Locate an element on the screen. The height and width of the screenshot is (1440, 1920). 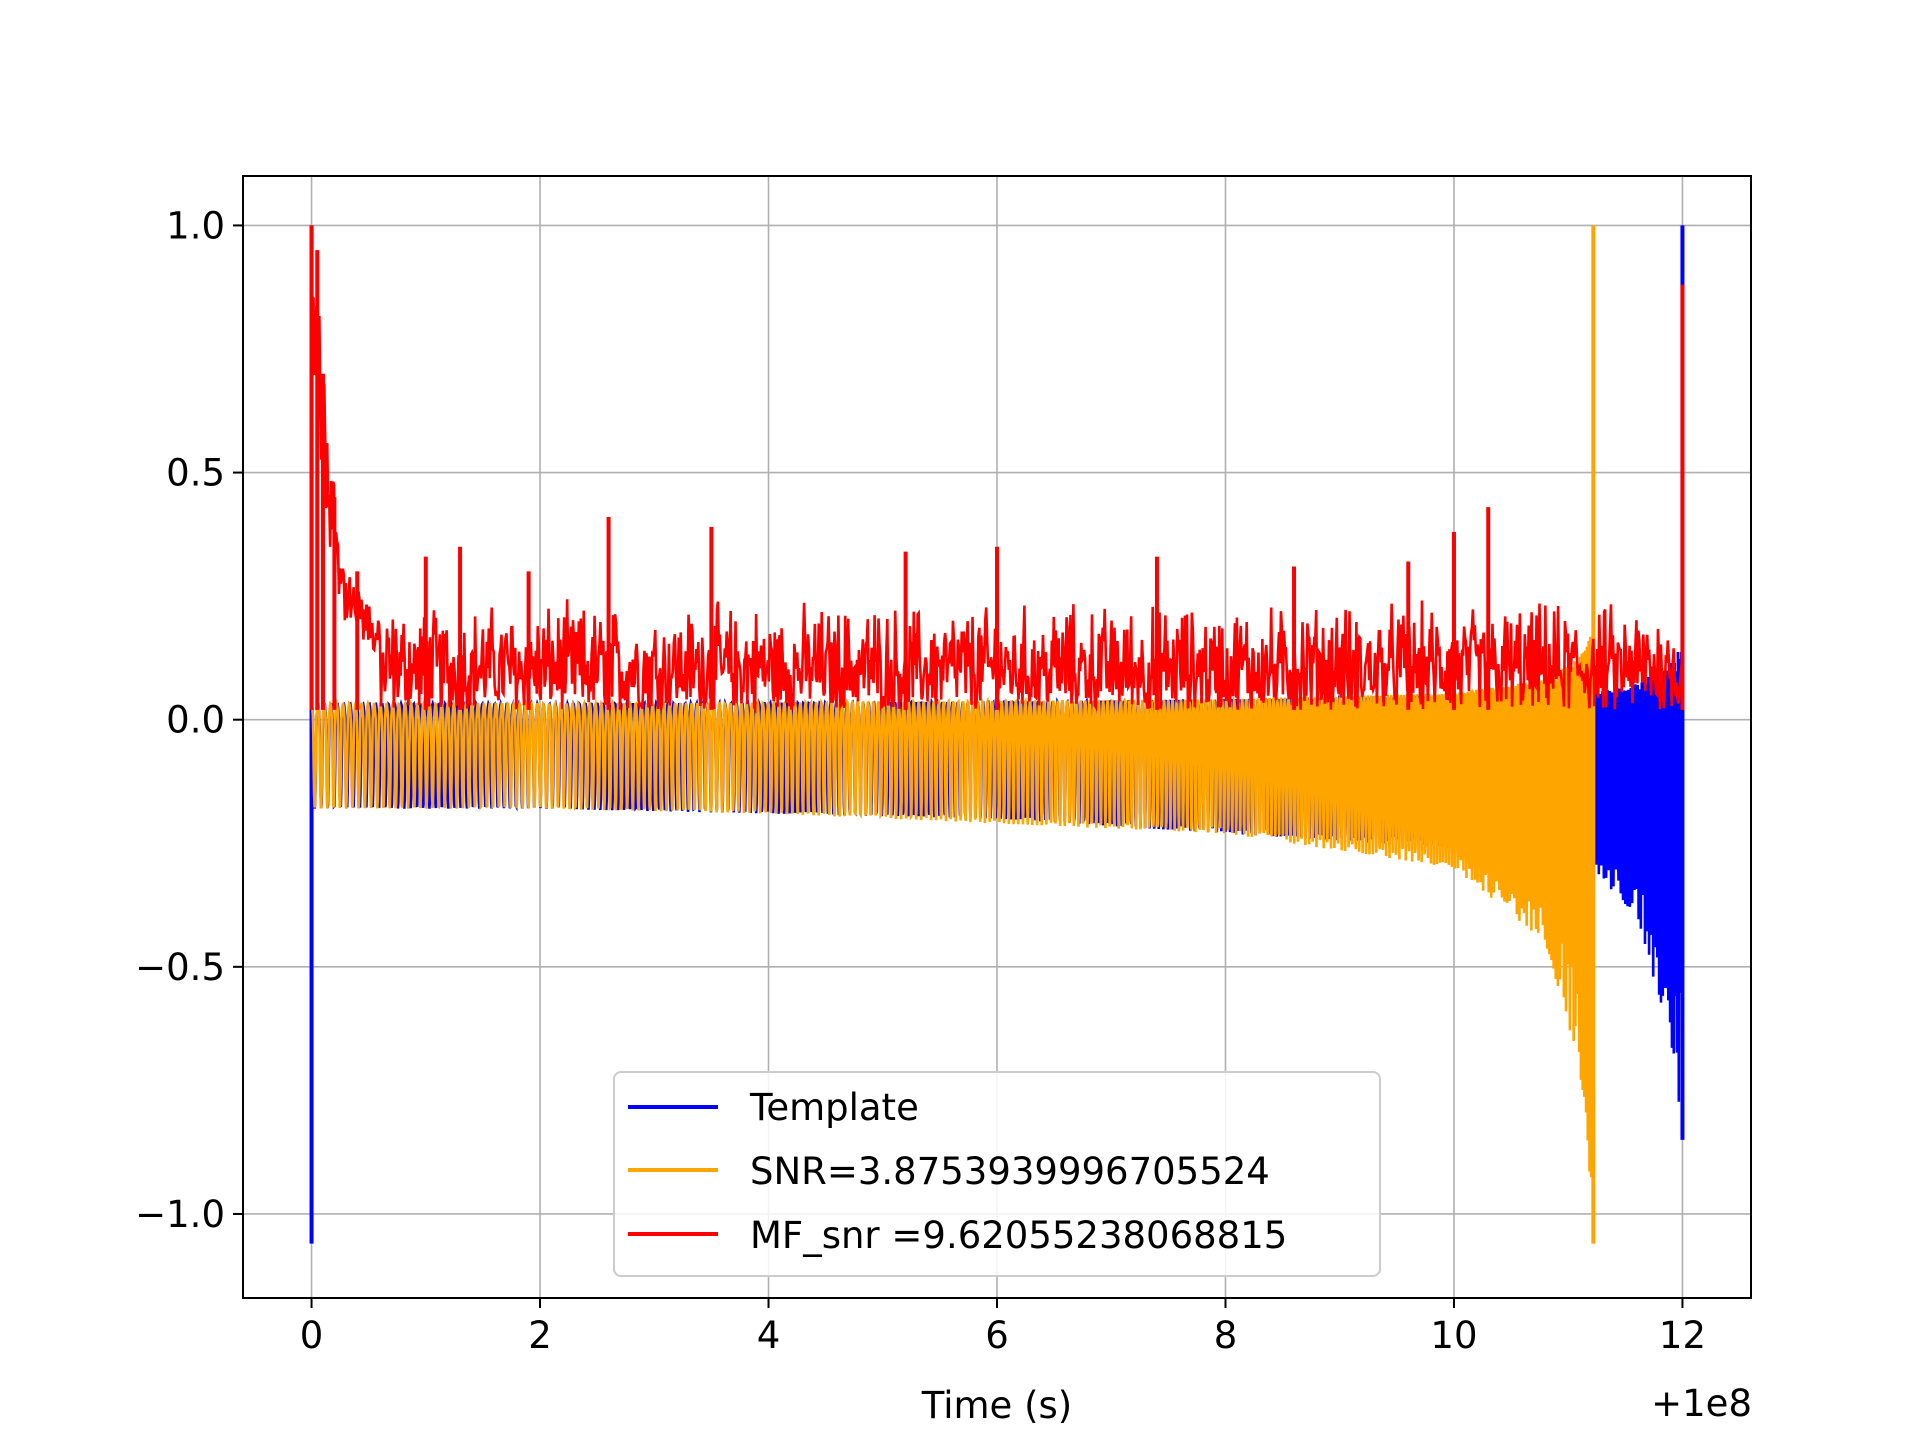
y-tick-label: −0.5 is located at coordinates (180, 967).